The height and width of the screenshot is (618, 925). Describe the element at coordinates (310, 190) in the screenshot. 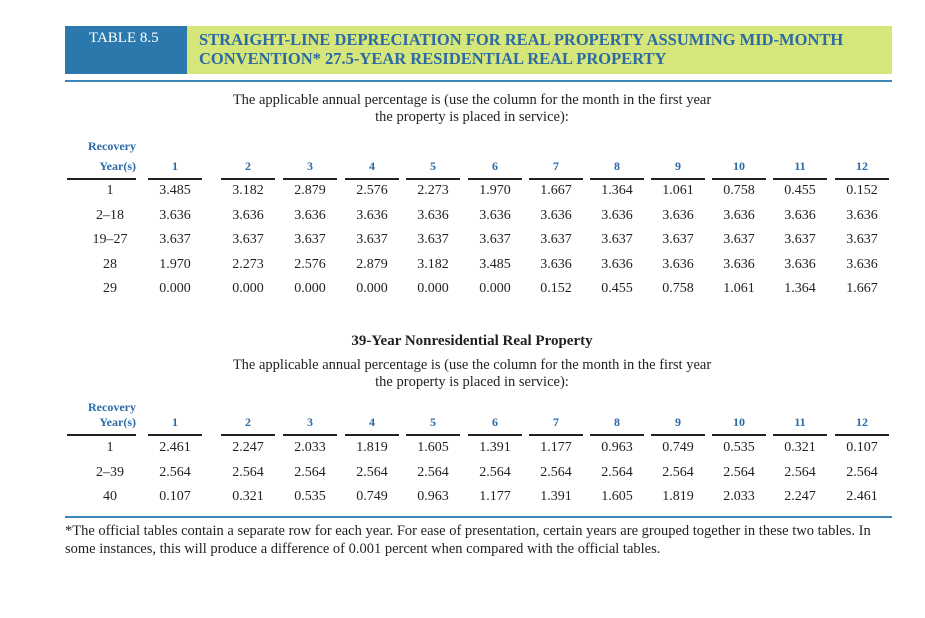

I see `percentage-cell: 2.879` at that location.